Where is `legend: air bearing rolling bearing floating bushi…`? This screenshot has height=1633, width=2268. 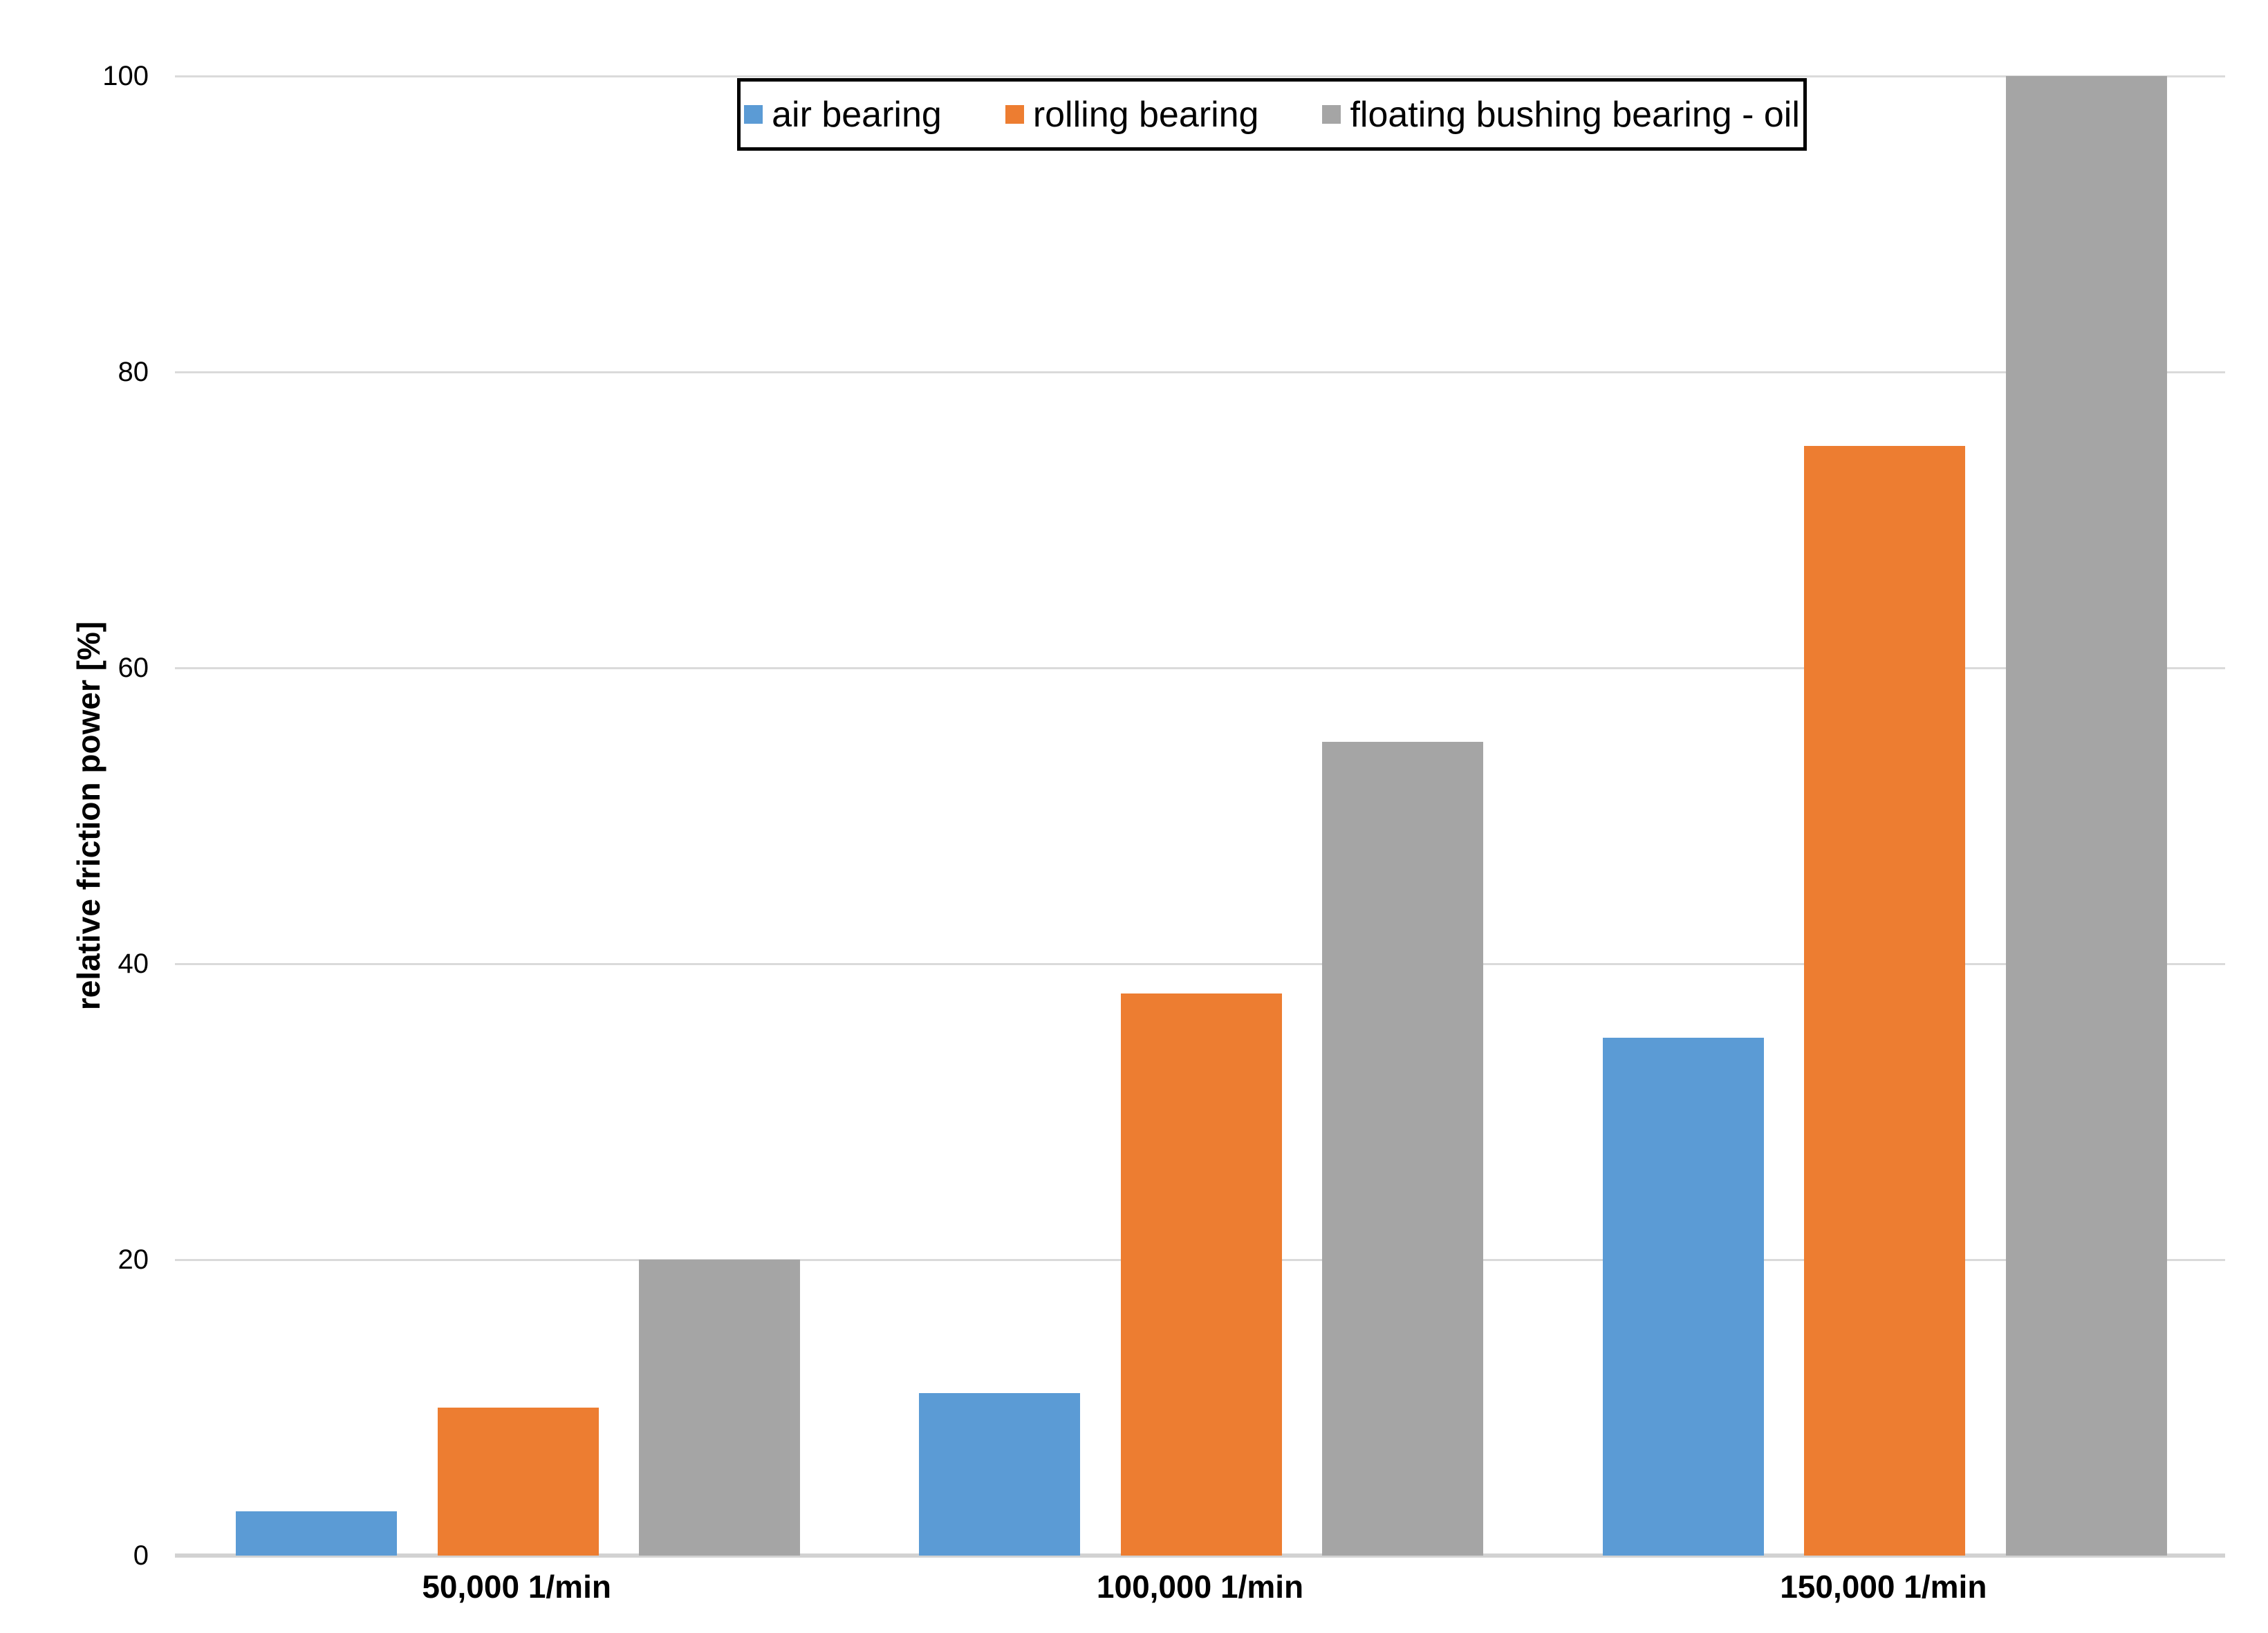 legend: air bearing rolling bearing floating bushi… is located at coordinates (1272, 115).